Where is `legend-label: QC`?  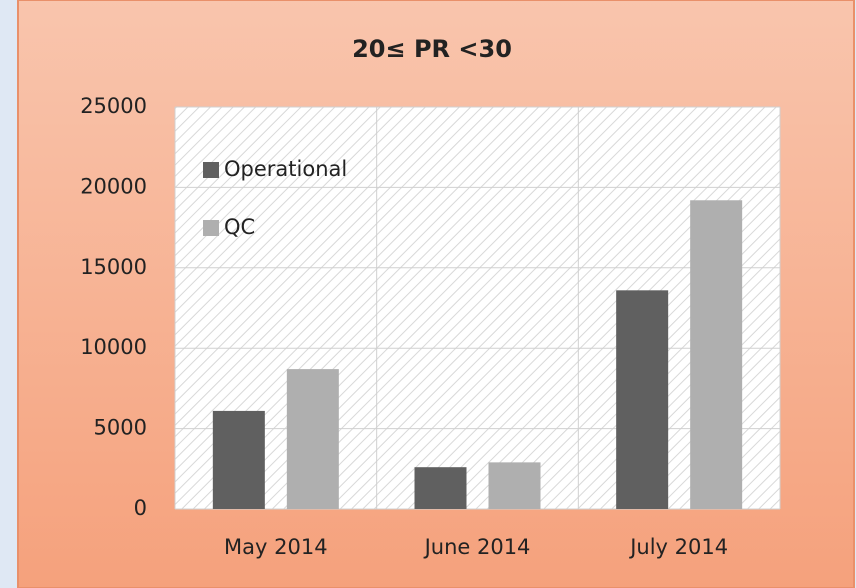
legend-label: QC is located at coordinates (239, 227).